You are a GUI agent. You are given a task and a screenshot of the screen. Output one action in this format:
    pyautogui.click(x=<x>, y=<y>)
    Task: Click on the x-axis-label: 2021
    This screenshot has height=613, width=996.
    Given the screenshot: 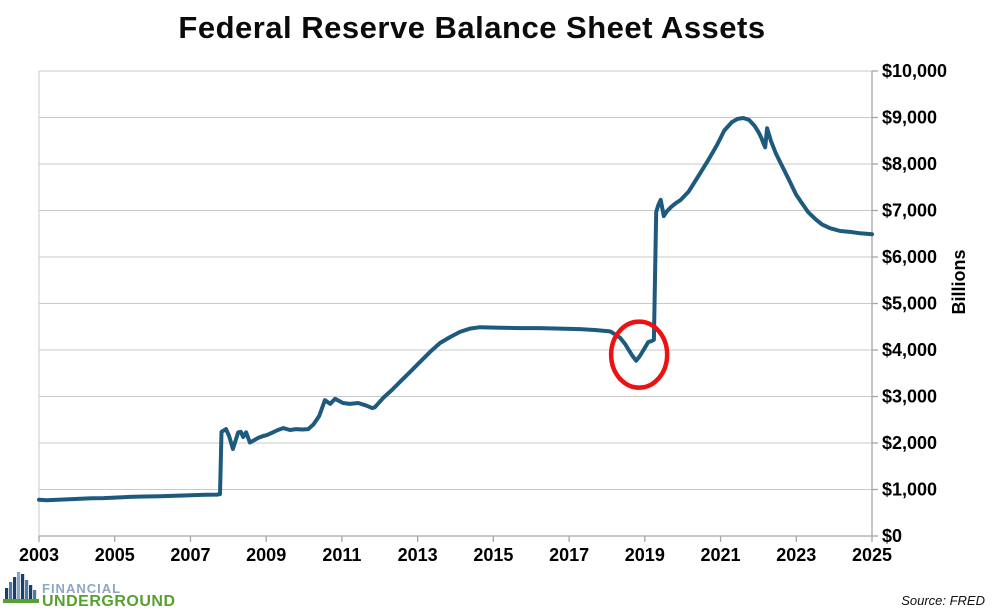 What is the action you would take?
    pyautogui.click(x=721, y=555)
    